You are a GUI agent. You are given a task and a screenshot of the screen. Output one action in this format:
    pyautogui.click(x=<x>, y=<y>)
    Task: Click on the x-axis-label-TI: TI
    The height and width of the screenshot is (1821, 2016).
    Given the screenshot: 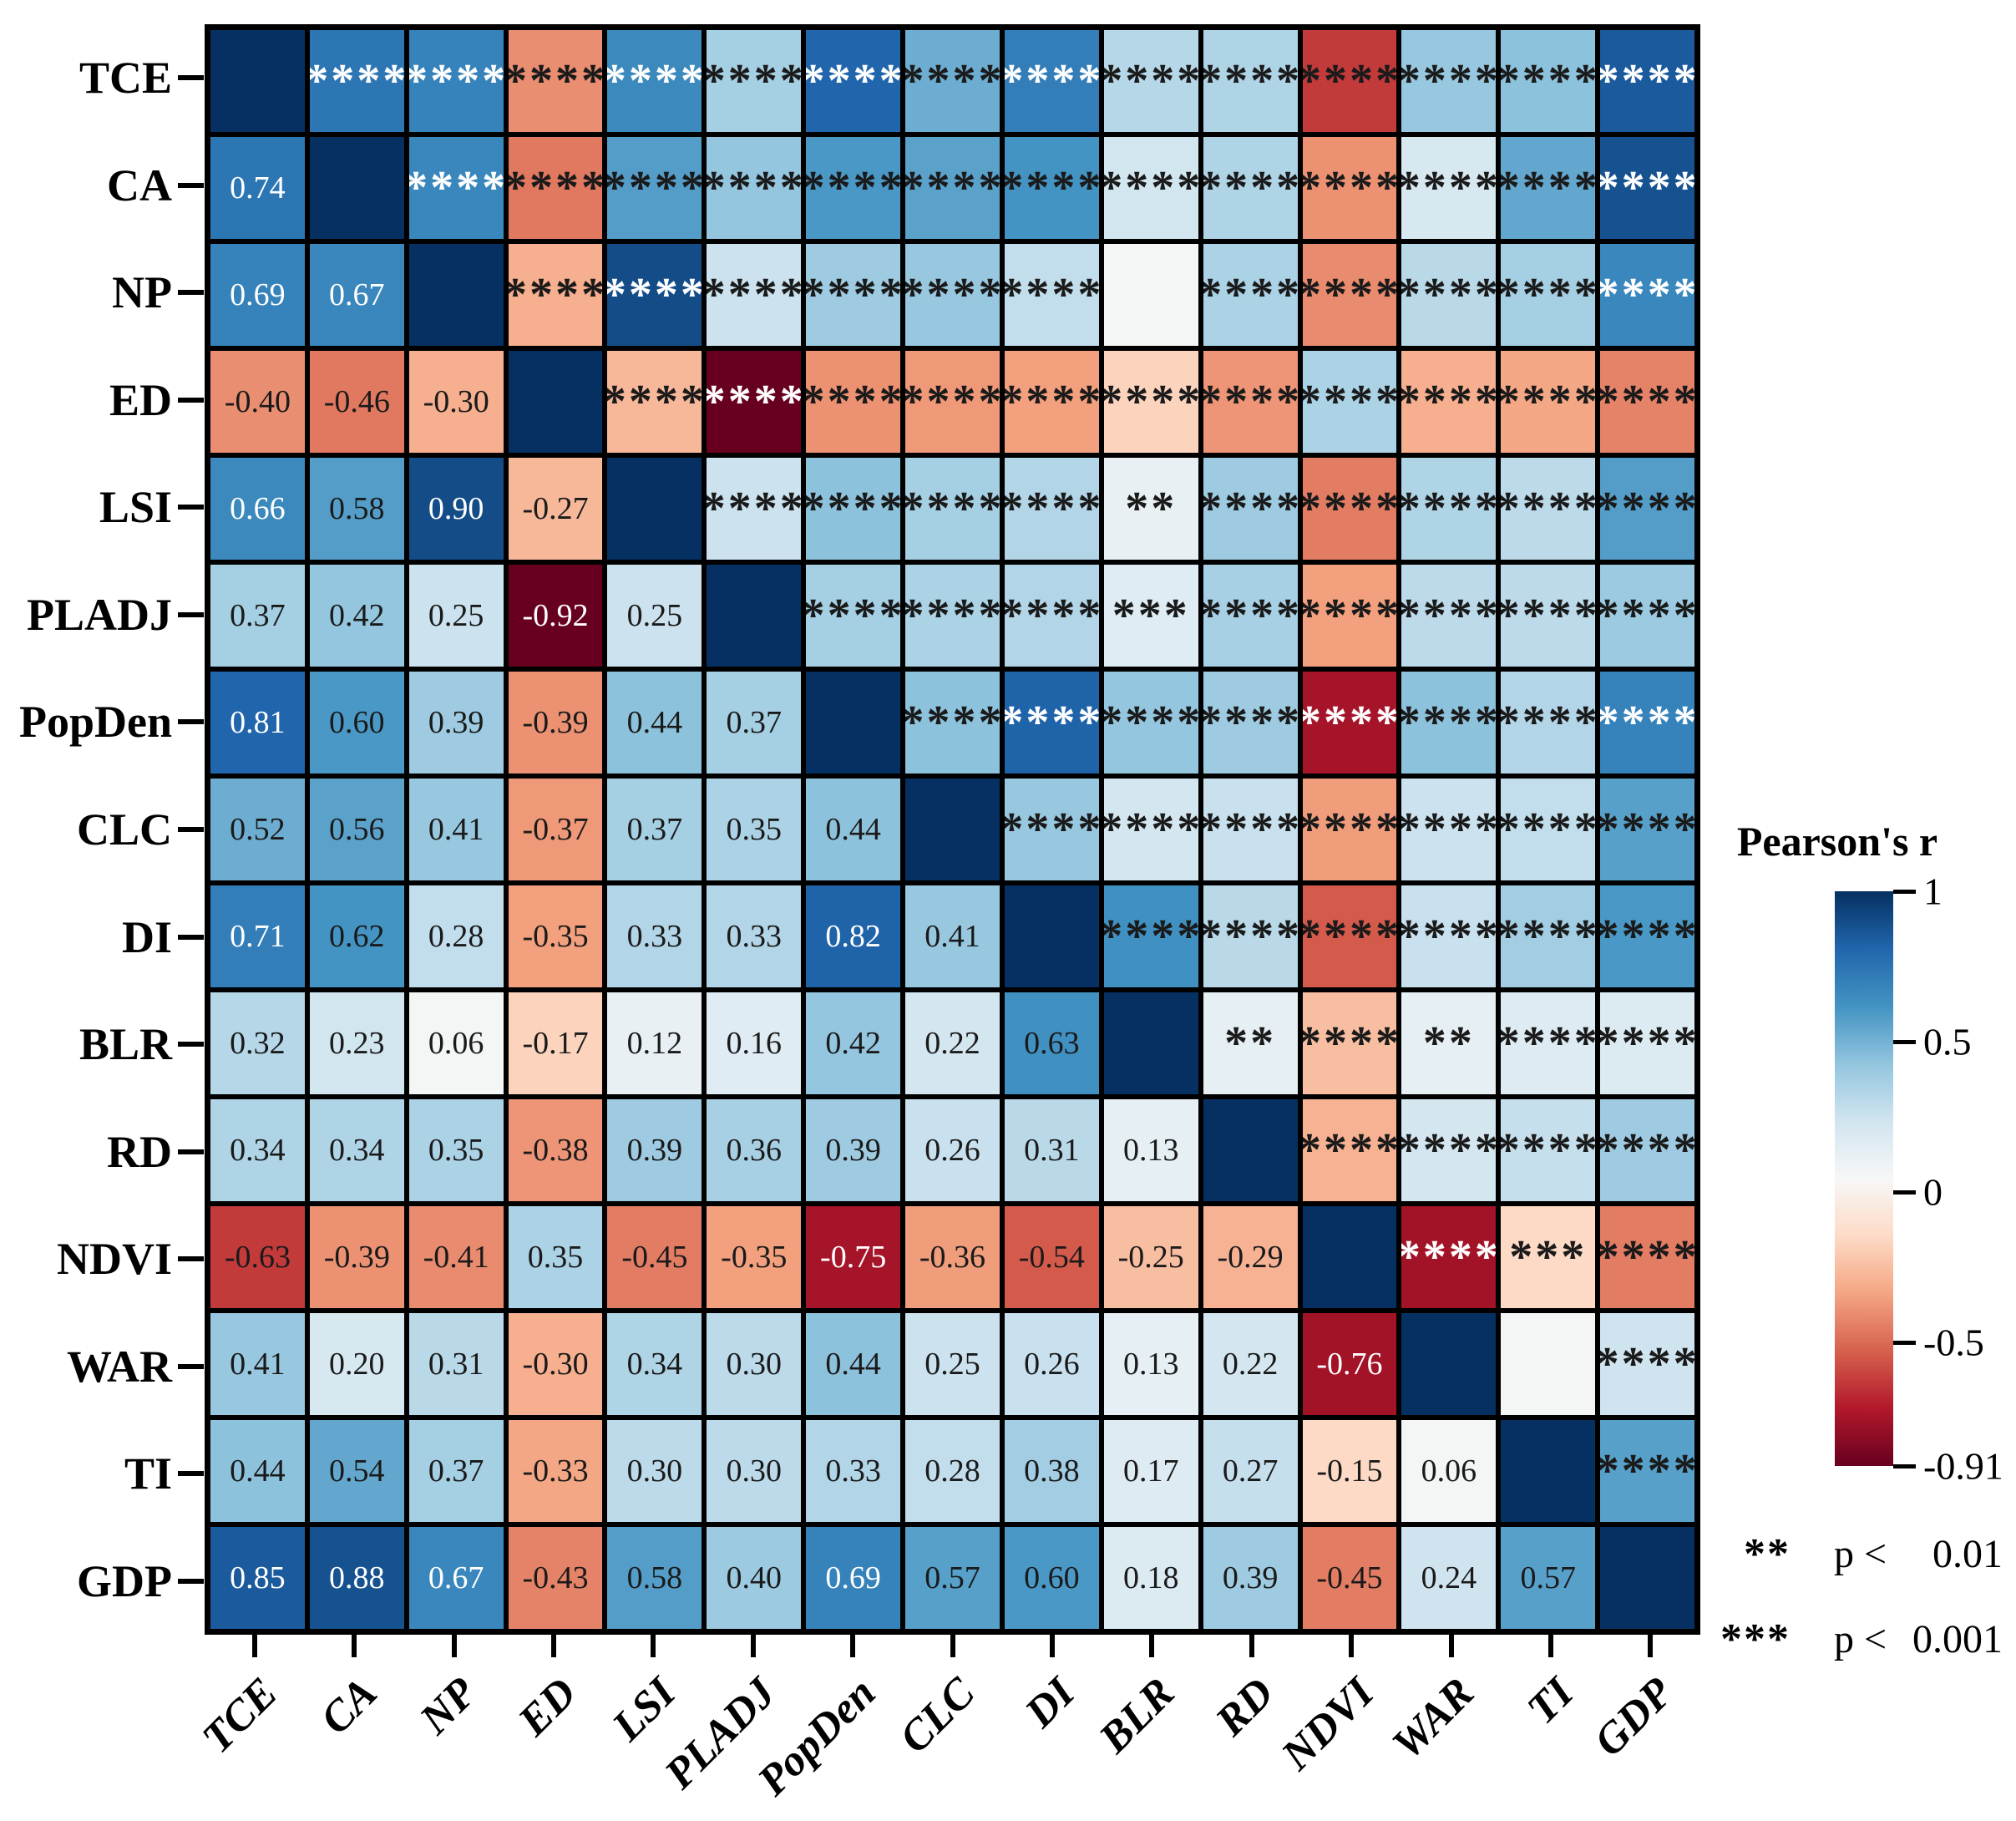 What is the action you would take?
    pyautogui.click(x=1550, y=1701)
    